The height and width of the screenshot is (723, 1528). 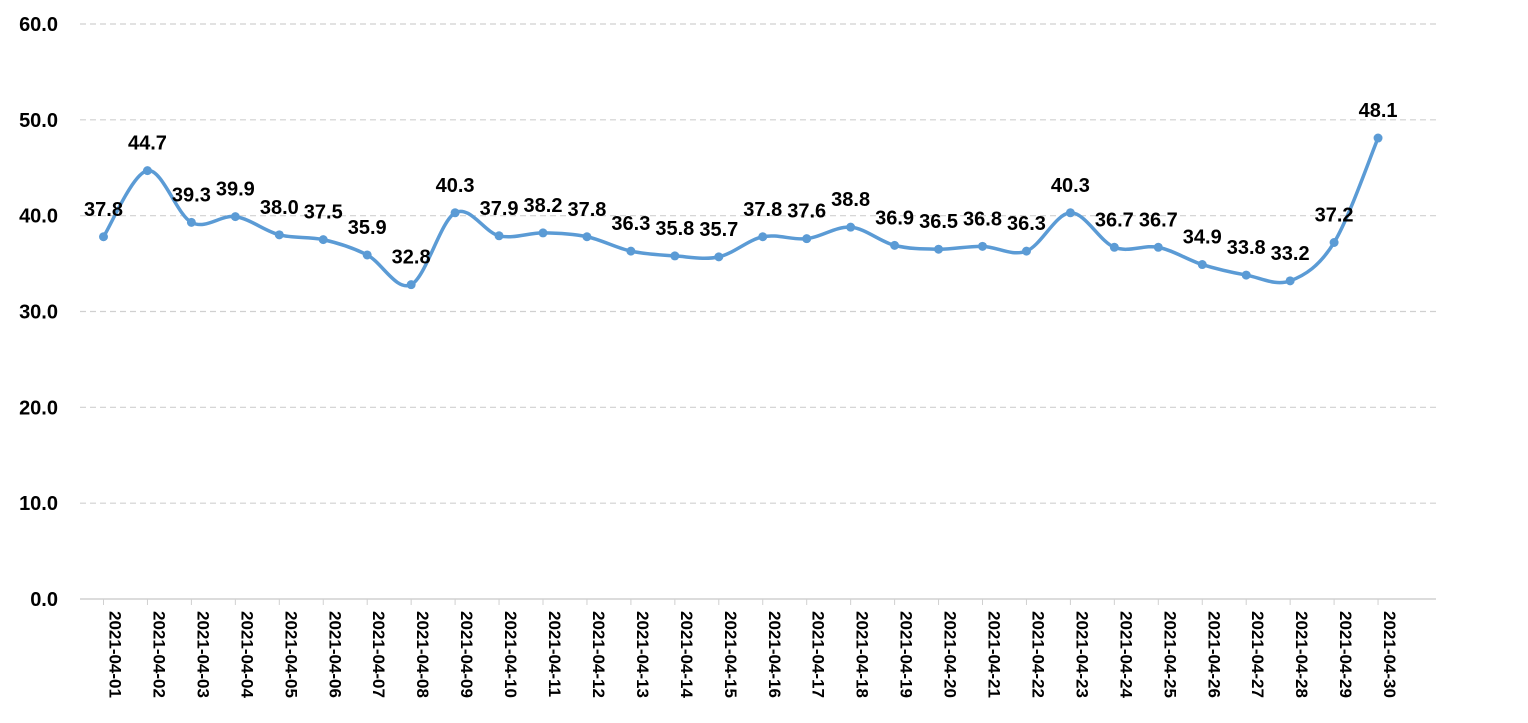 I want to click on data-label: 35.9, so click(x=367, y=228).